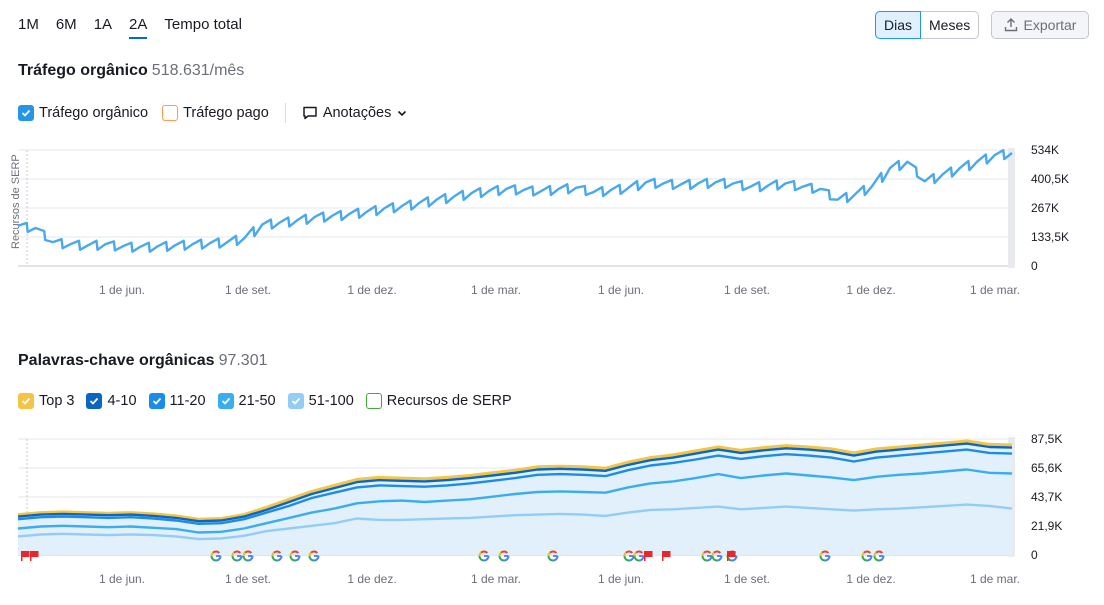  Describe the element at coordinates (116, 360) in the screenshot. I see `keywords-title-text: Palavras-chave orgânicas` at that location.